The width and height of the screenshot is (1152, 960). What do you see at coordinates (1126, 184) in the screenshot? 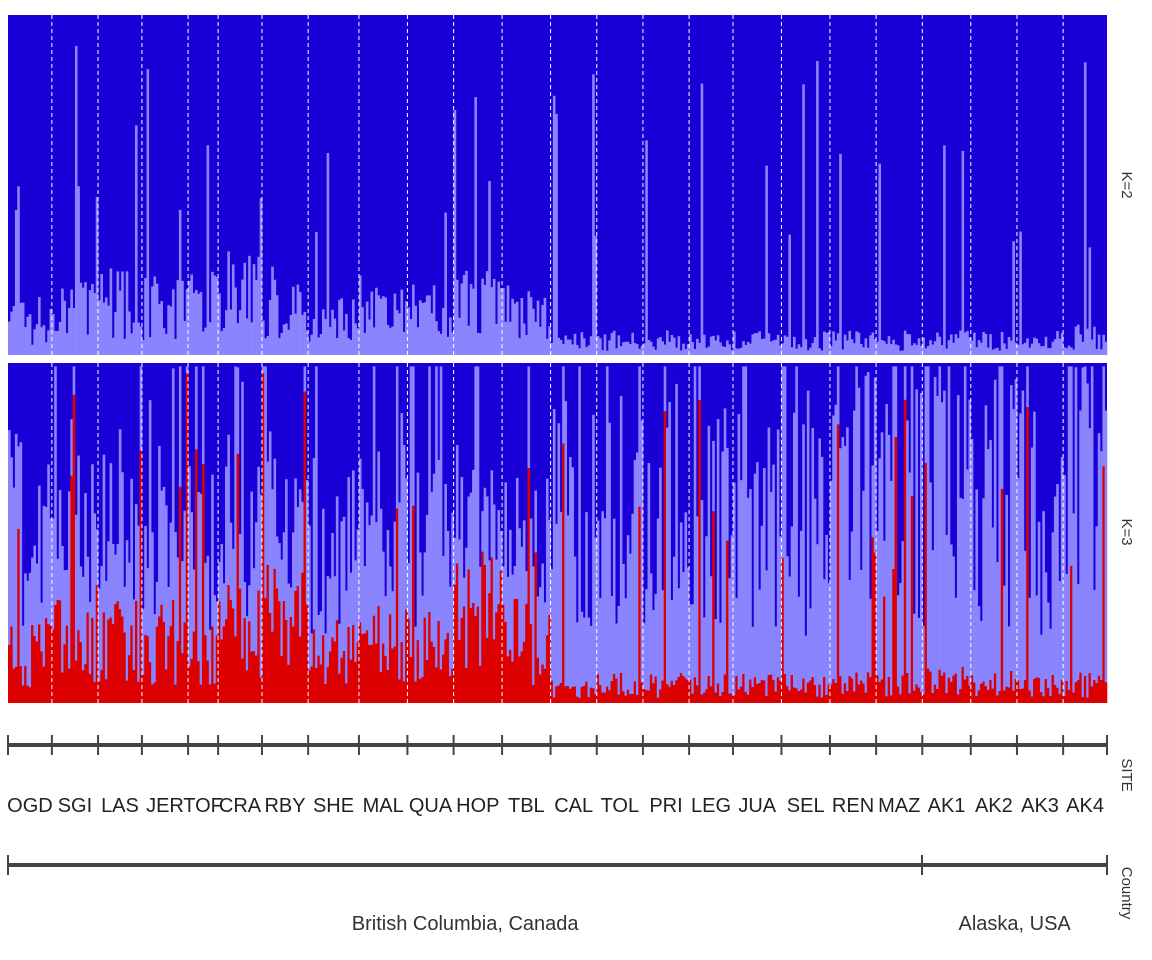
I see `k2-strip-label: K=2` at bounding box center [1126, 184].